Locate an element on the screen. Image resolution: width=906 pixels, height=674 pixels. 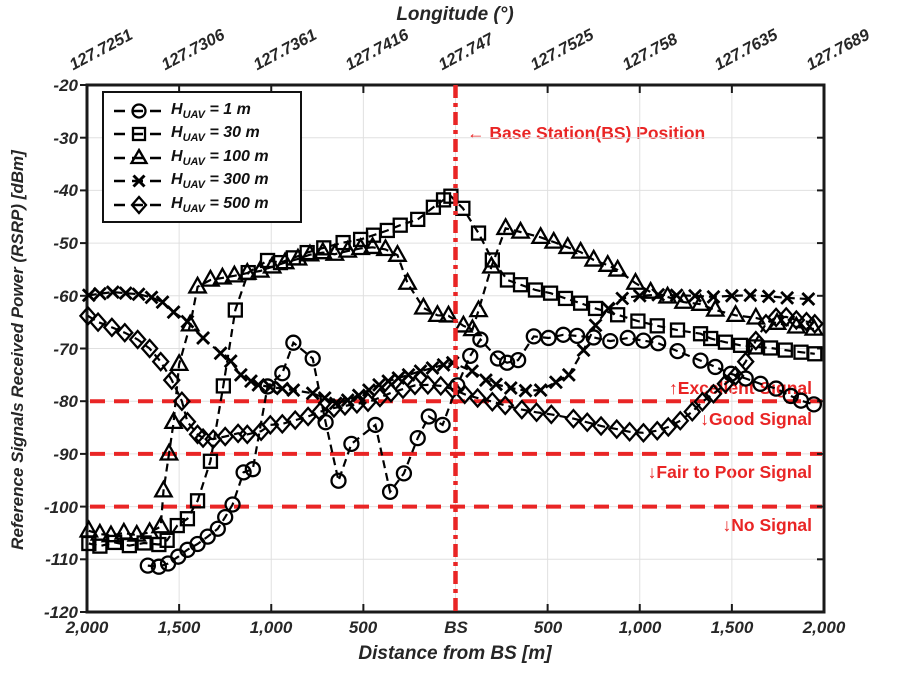
legend-item-x: HUAV = 300 m is located at coordinates (202, 182).